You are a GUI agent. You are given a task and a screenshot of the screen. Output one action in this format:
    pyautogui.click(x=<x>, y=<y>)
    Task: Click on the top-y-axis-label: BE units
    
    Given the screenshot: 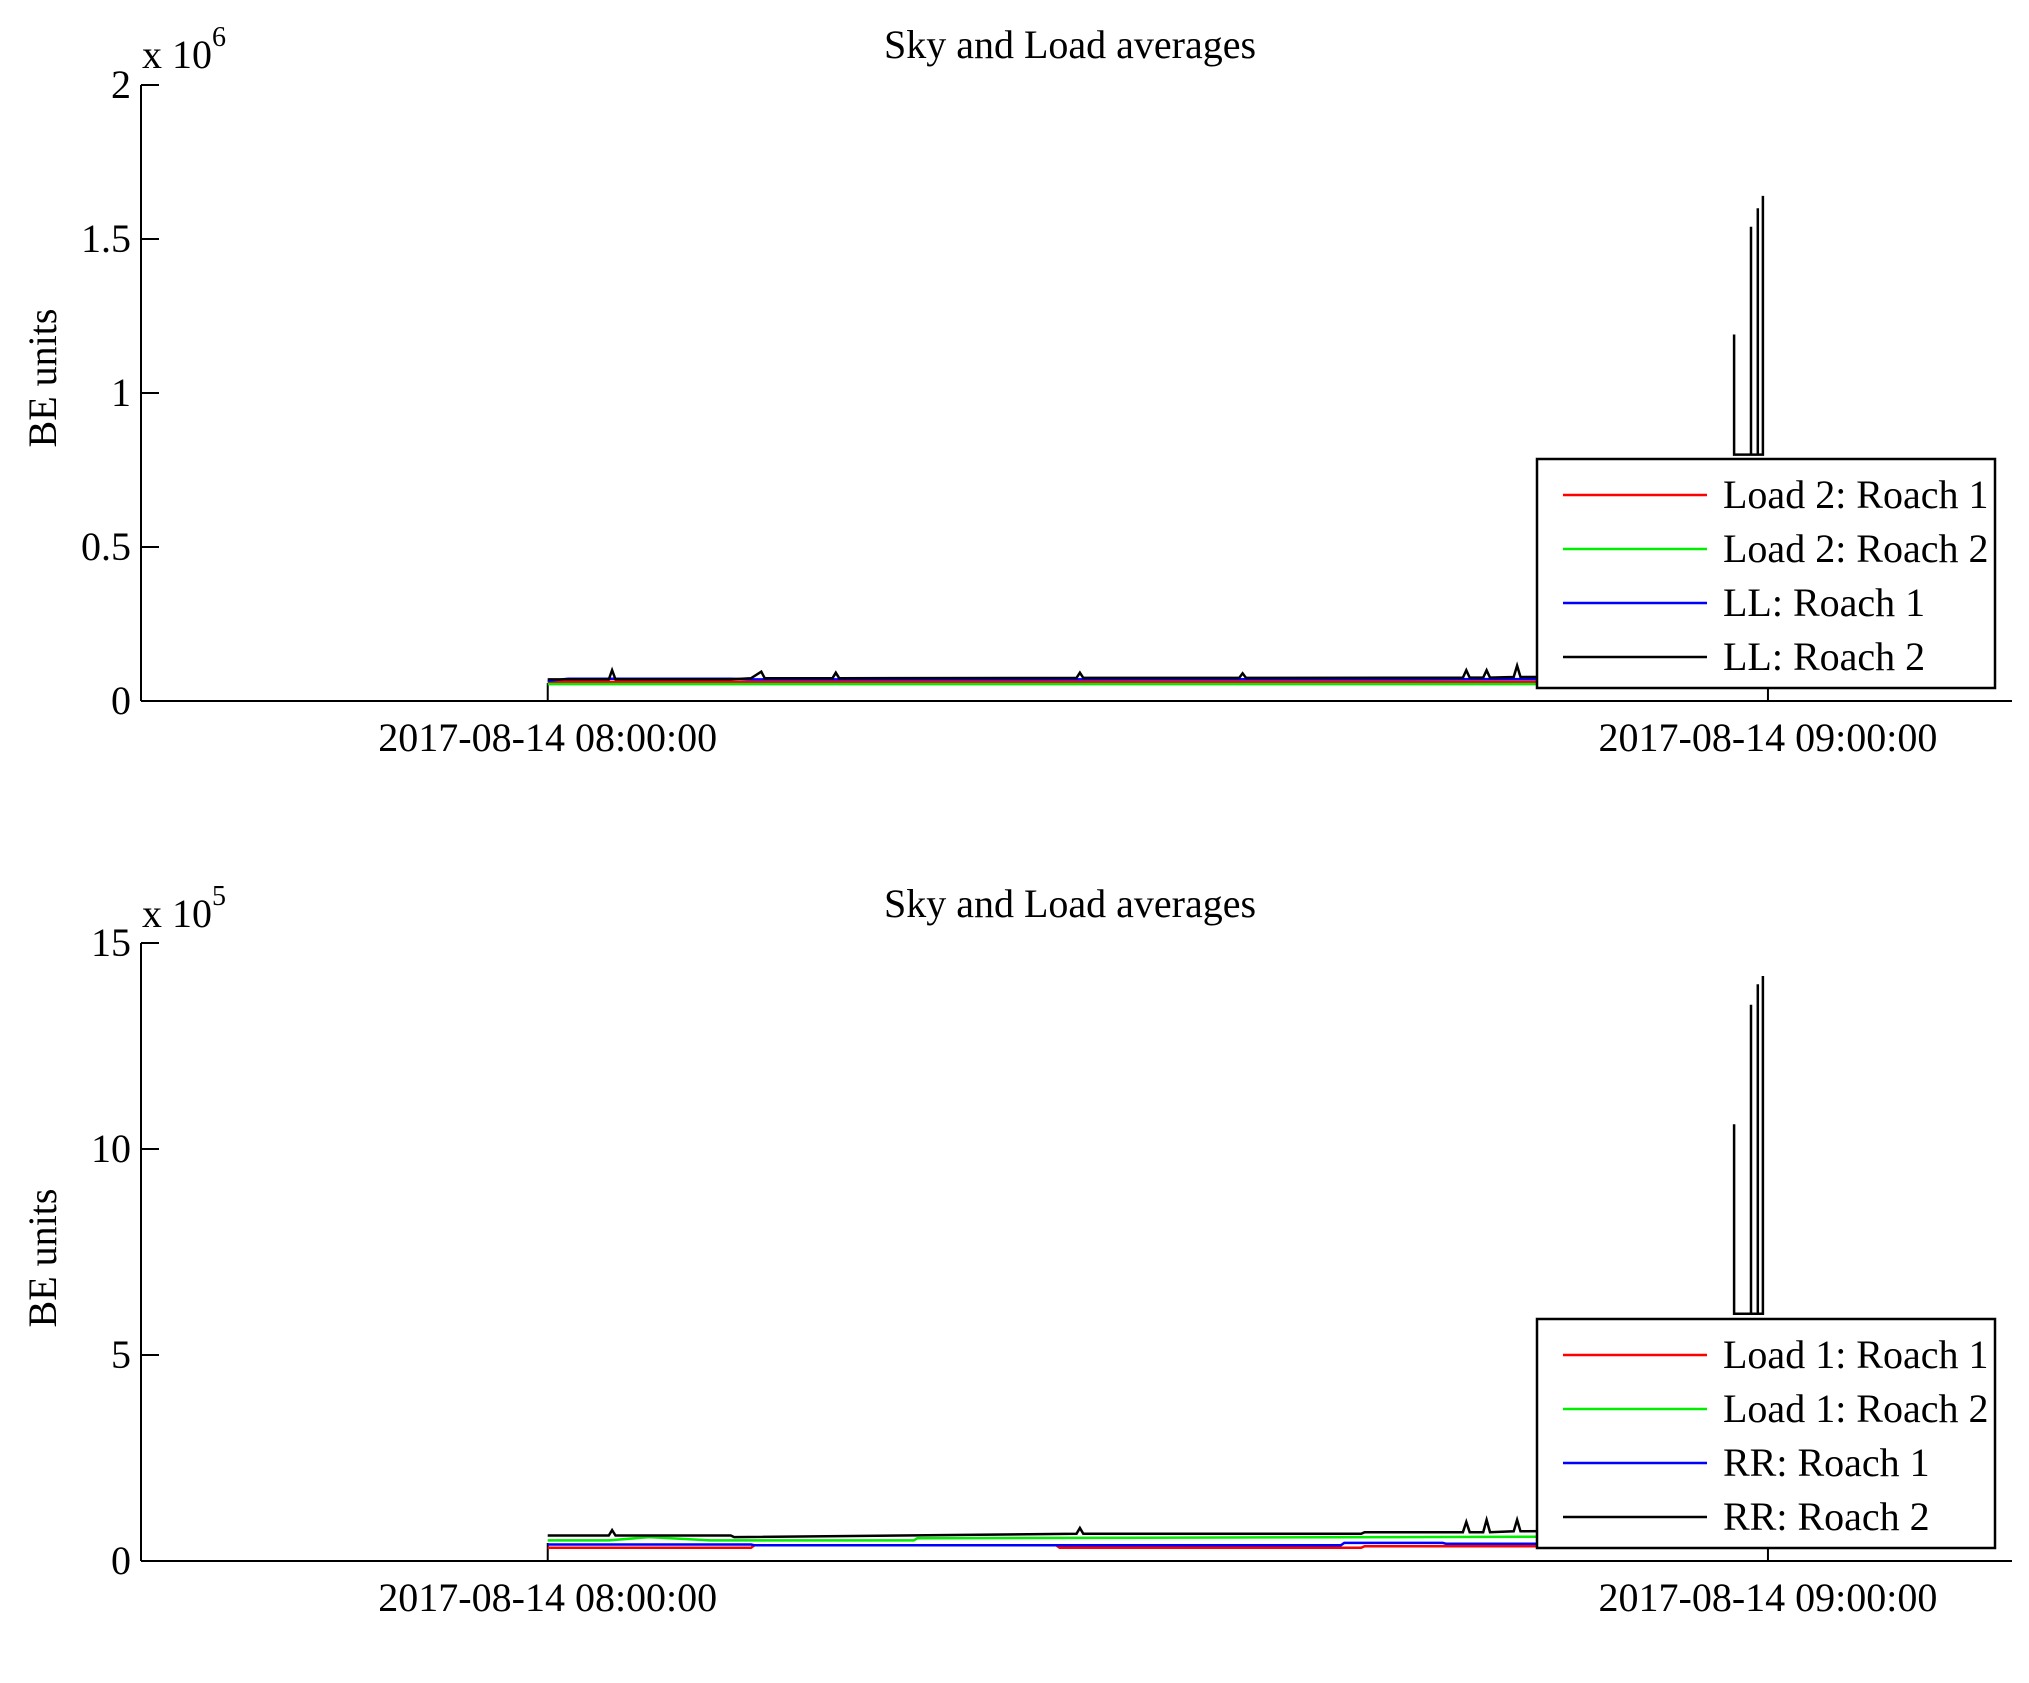 What is the action you would take?
    pyautogui.click(x=42, y=378)
    